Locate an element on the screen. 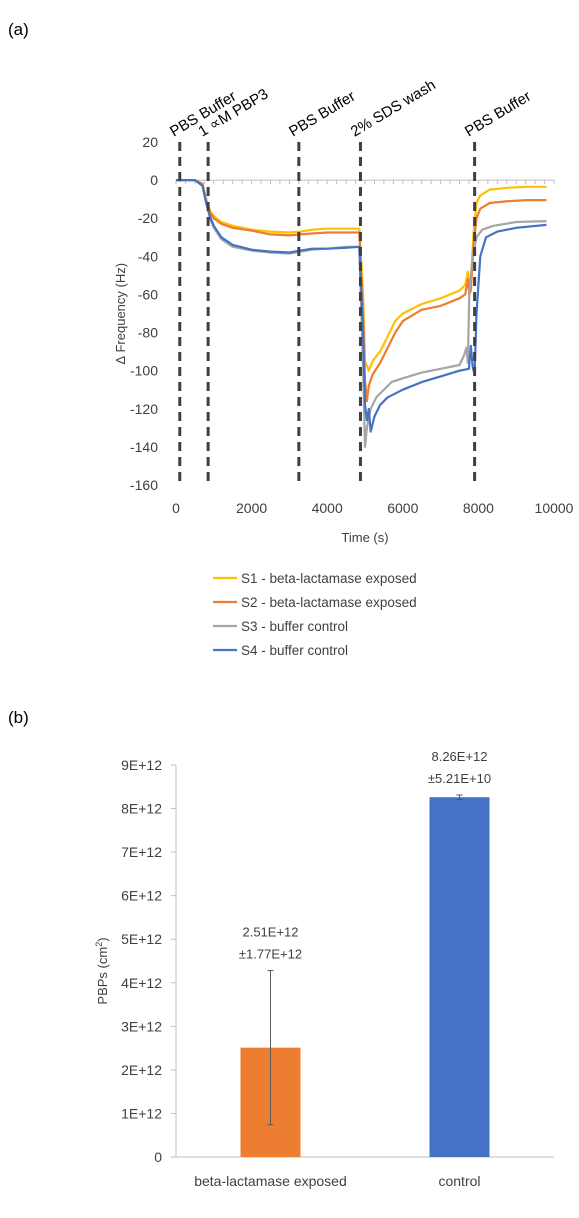 The height and width of the screenshot is (1218, 579). y-tick-label: -80 is located at coordinates (148, 333).